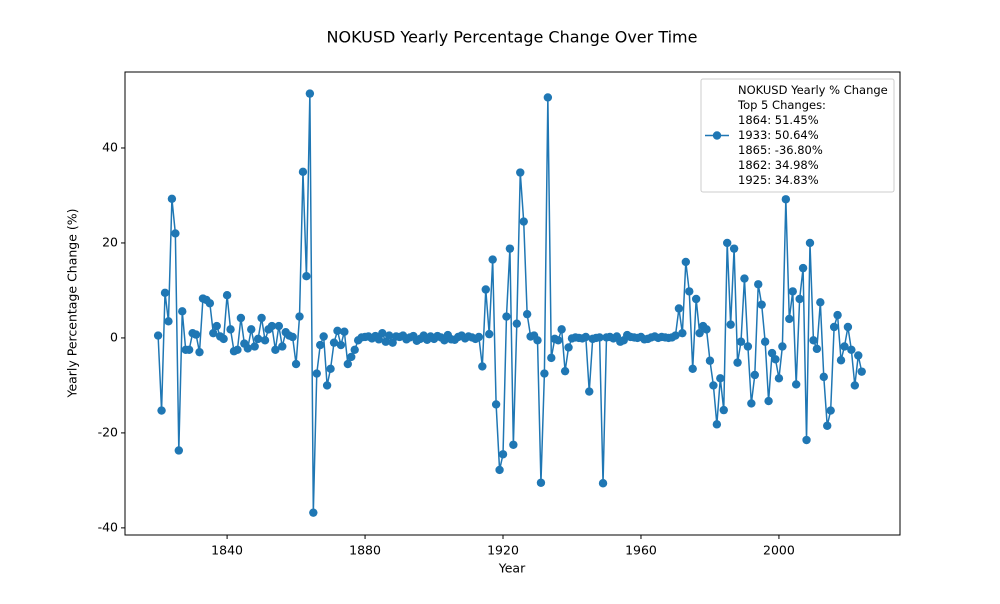 The height and width of the screenshot is (604, 1000). What do you see at coordinates (227, 550) in the screenshot?
I see `x-tick-label: 1840` at bounding box center [227, 550].